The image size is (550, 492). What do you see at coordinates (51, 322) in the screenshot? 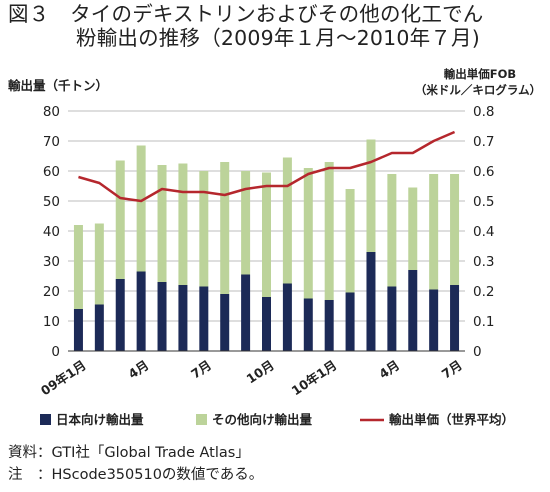
I see `y-tick-label: 10` at bounding box center [51, 322].